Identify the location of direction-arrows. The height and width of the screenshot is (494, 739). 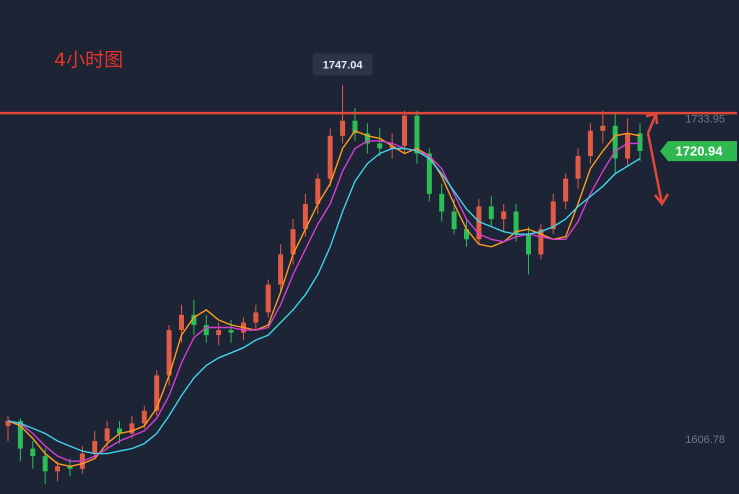
(657, 159).